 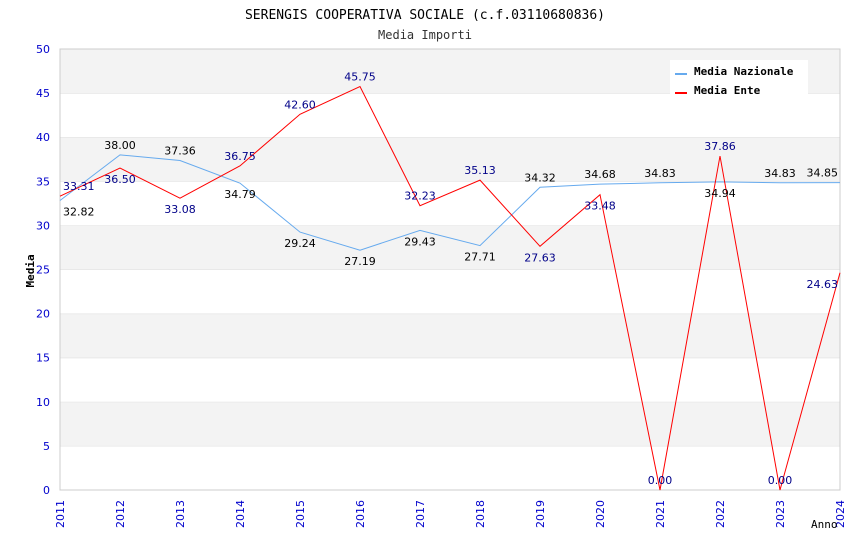 I want to click on data-label: 27.19, so click(x=360, y=261).